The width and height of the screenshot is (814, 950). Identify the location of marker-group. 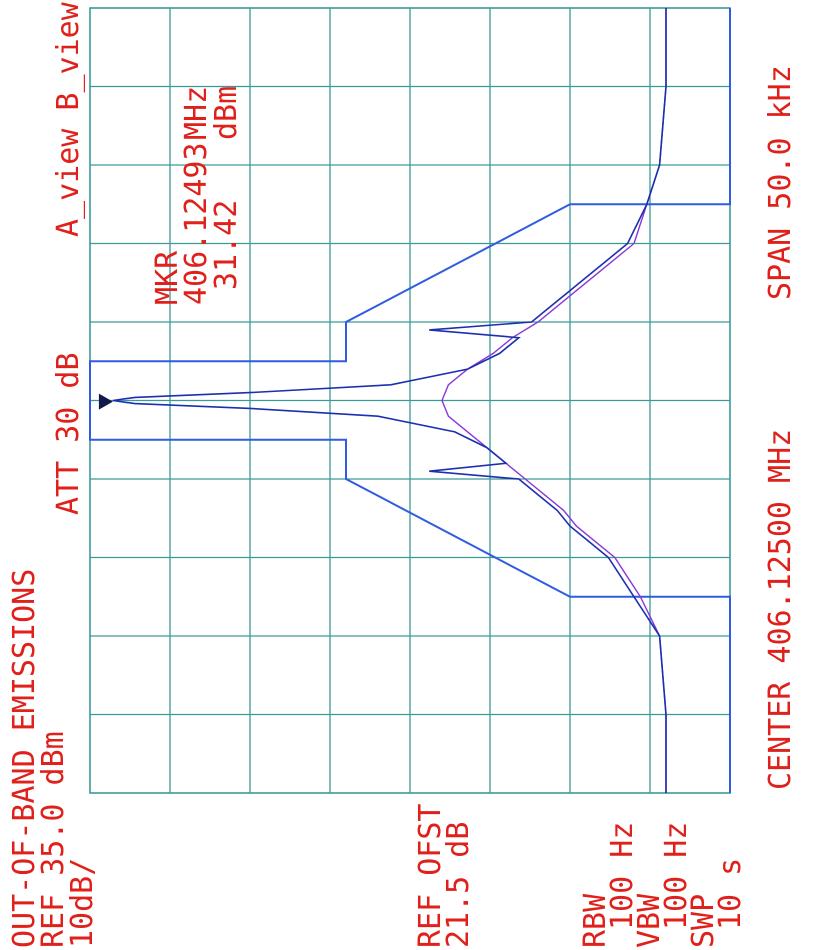
(105, 401).